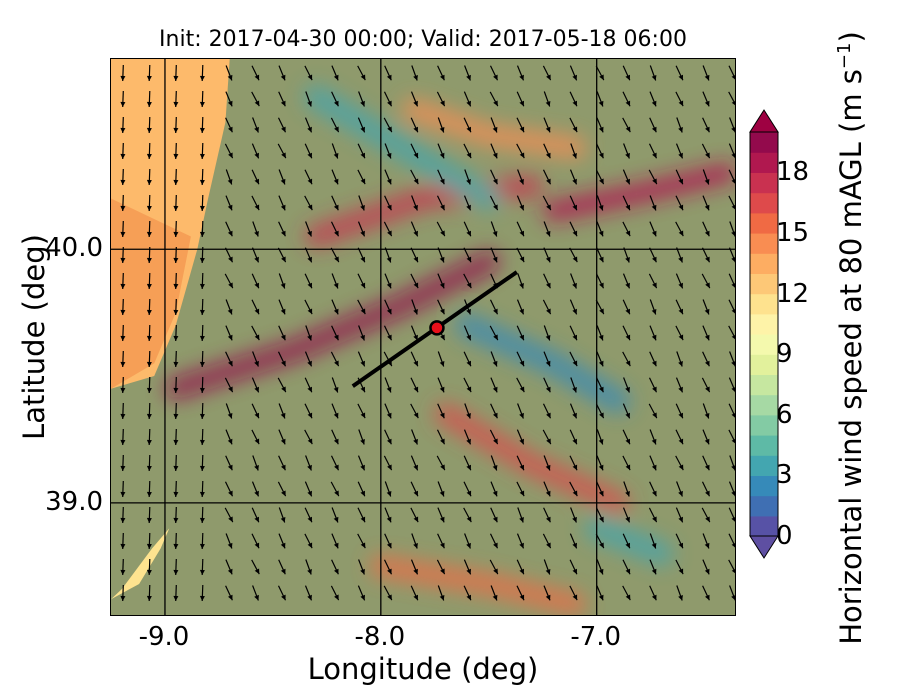 This screenshot has width=900, height=700. What do you see at coordinates (731, 332) in the screenshot?
I see `wind-vector` at bounding box center [731, 332].